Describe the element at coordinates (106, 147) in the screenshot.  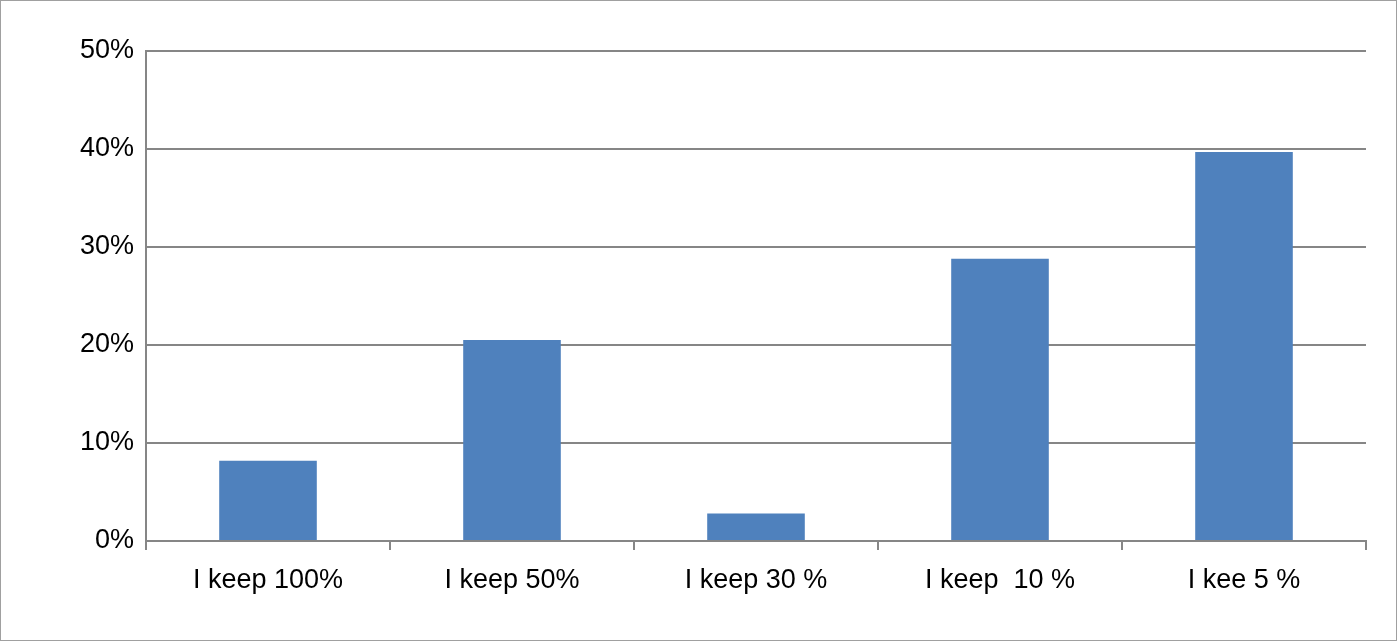
I see `y-tick-label: 40%` at that location.